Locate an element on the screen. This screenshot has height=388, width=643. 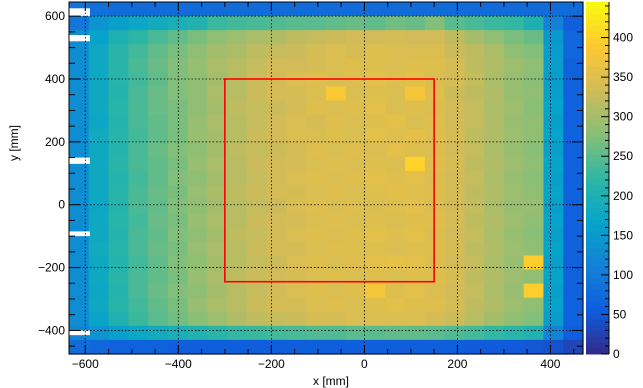
x-tick-label: −600 is located at coordinates (85, 364).